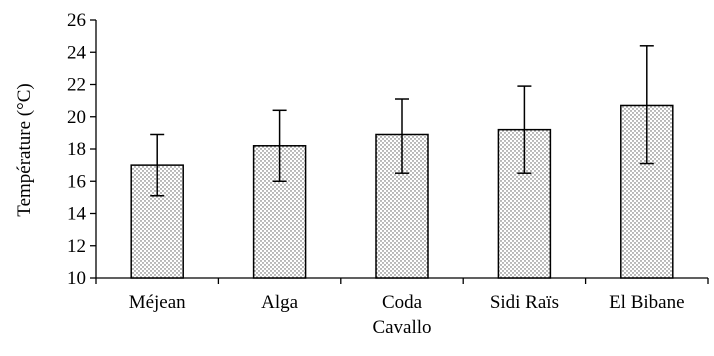 The image size is (714, 356). I want to click on x-tick-label: Alga, so click(280, 302).